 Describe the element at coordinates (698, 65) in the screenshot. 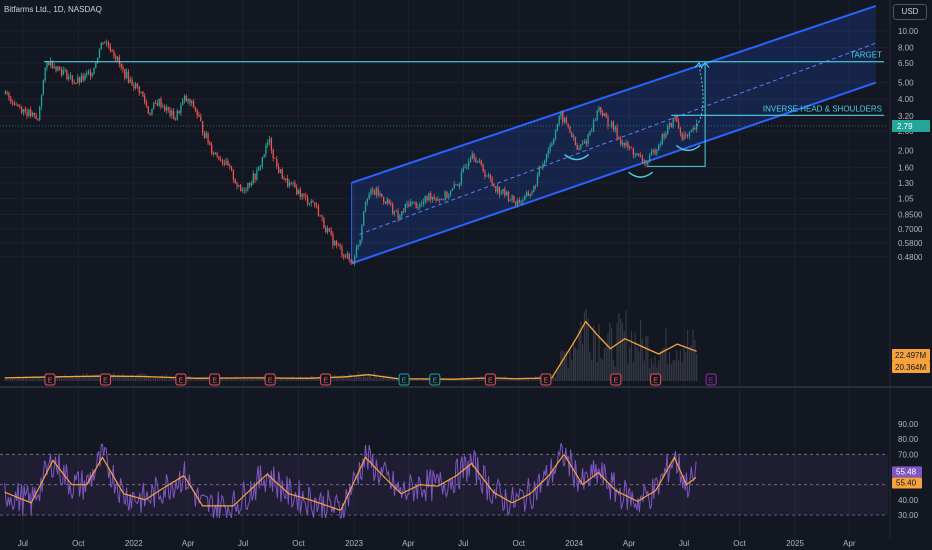

I see `projected-arrow-head` at that location.